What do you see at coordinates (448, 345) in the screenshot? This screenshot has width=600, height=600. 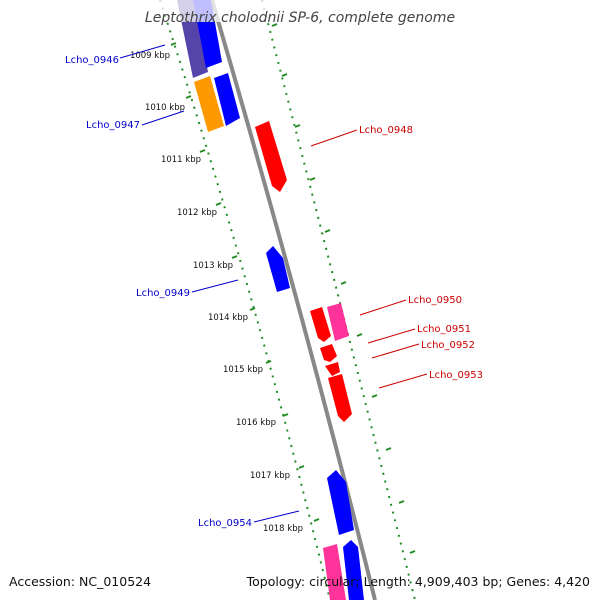 I see `gene-label-lcho-0952: Lcho_0952` at bounding box center [448, 345].